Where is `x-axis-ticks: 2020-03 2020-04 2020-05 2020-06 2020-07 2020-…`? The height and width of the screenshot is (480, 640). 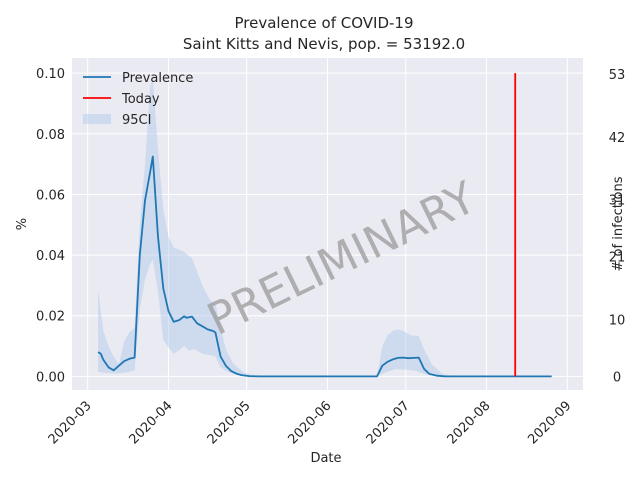 x-axis-ticks: 2020-03 2020-04 2020-05 2020-06 2020-07 2020-… is located at coordinates (310, 422).